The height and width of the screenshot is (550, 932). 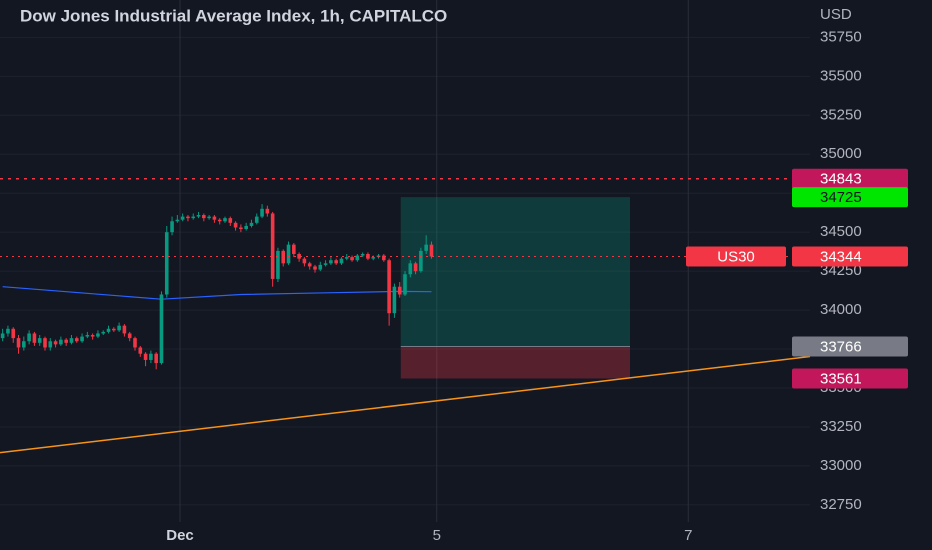 I want to click on y-tick-label: 35250, so click(x=841, y=114).